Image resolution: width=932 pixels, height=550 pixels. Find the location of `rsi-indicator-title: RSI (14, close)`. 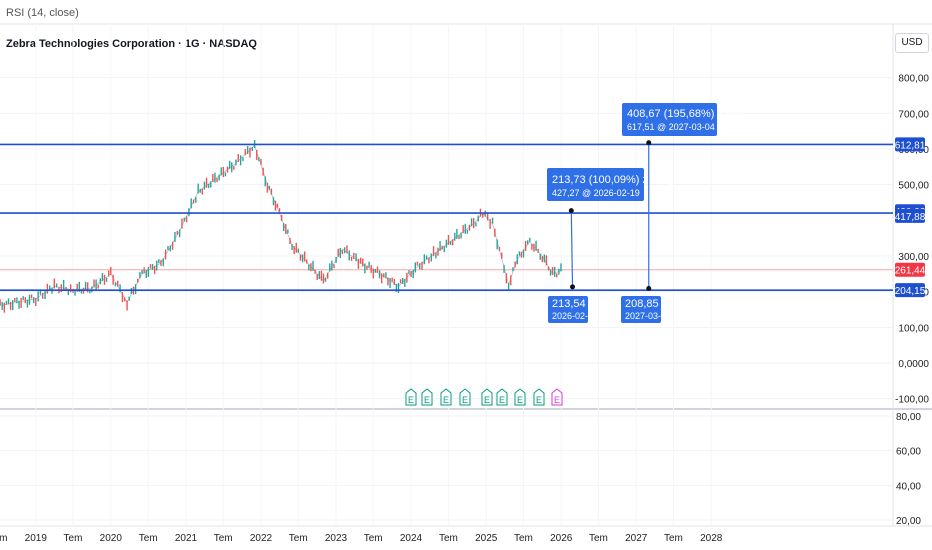

rsi-indicator-title: RSI (14, close) is located at coordinates (42, 13).